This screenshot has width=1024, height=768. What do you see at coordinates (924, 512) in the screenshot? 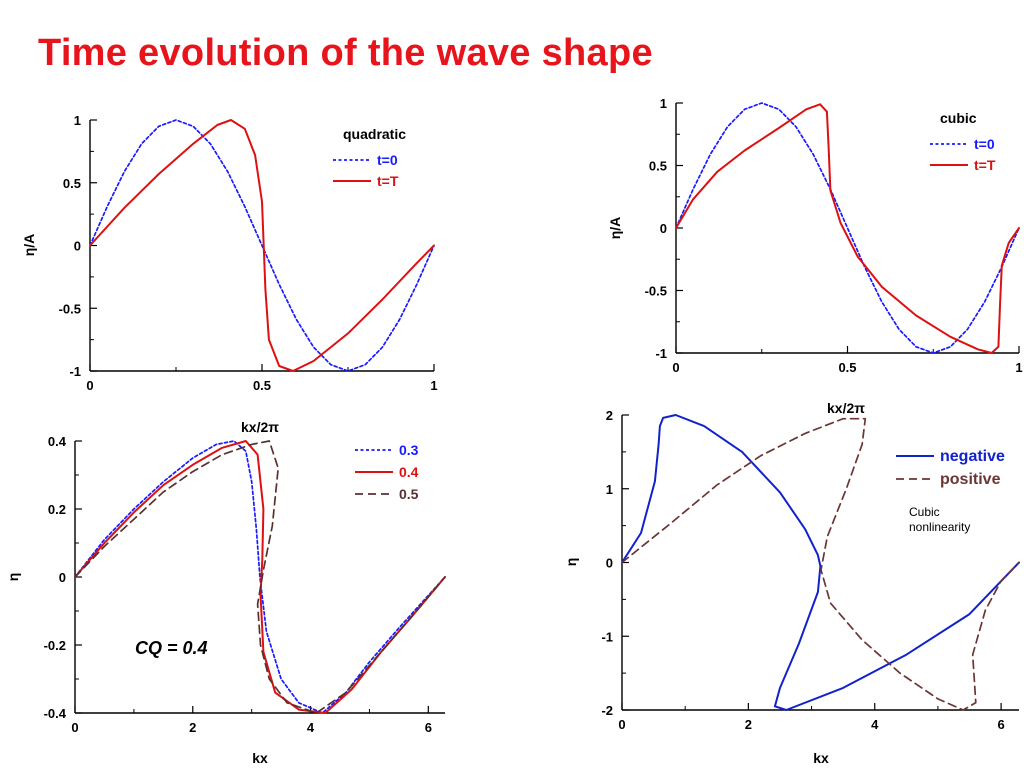
I see `annotation-text: Cubic` at bounding box center [924, 512].